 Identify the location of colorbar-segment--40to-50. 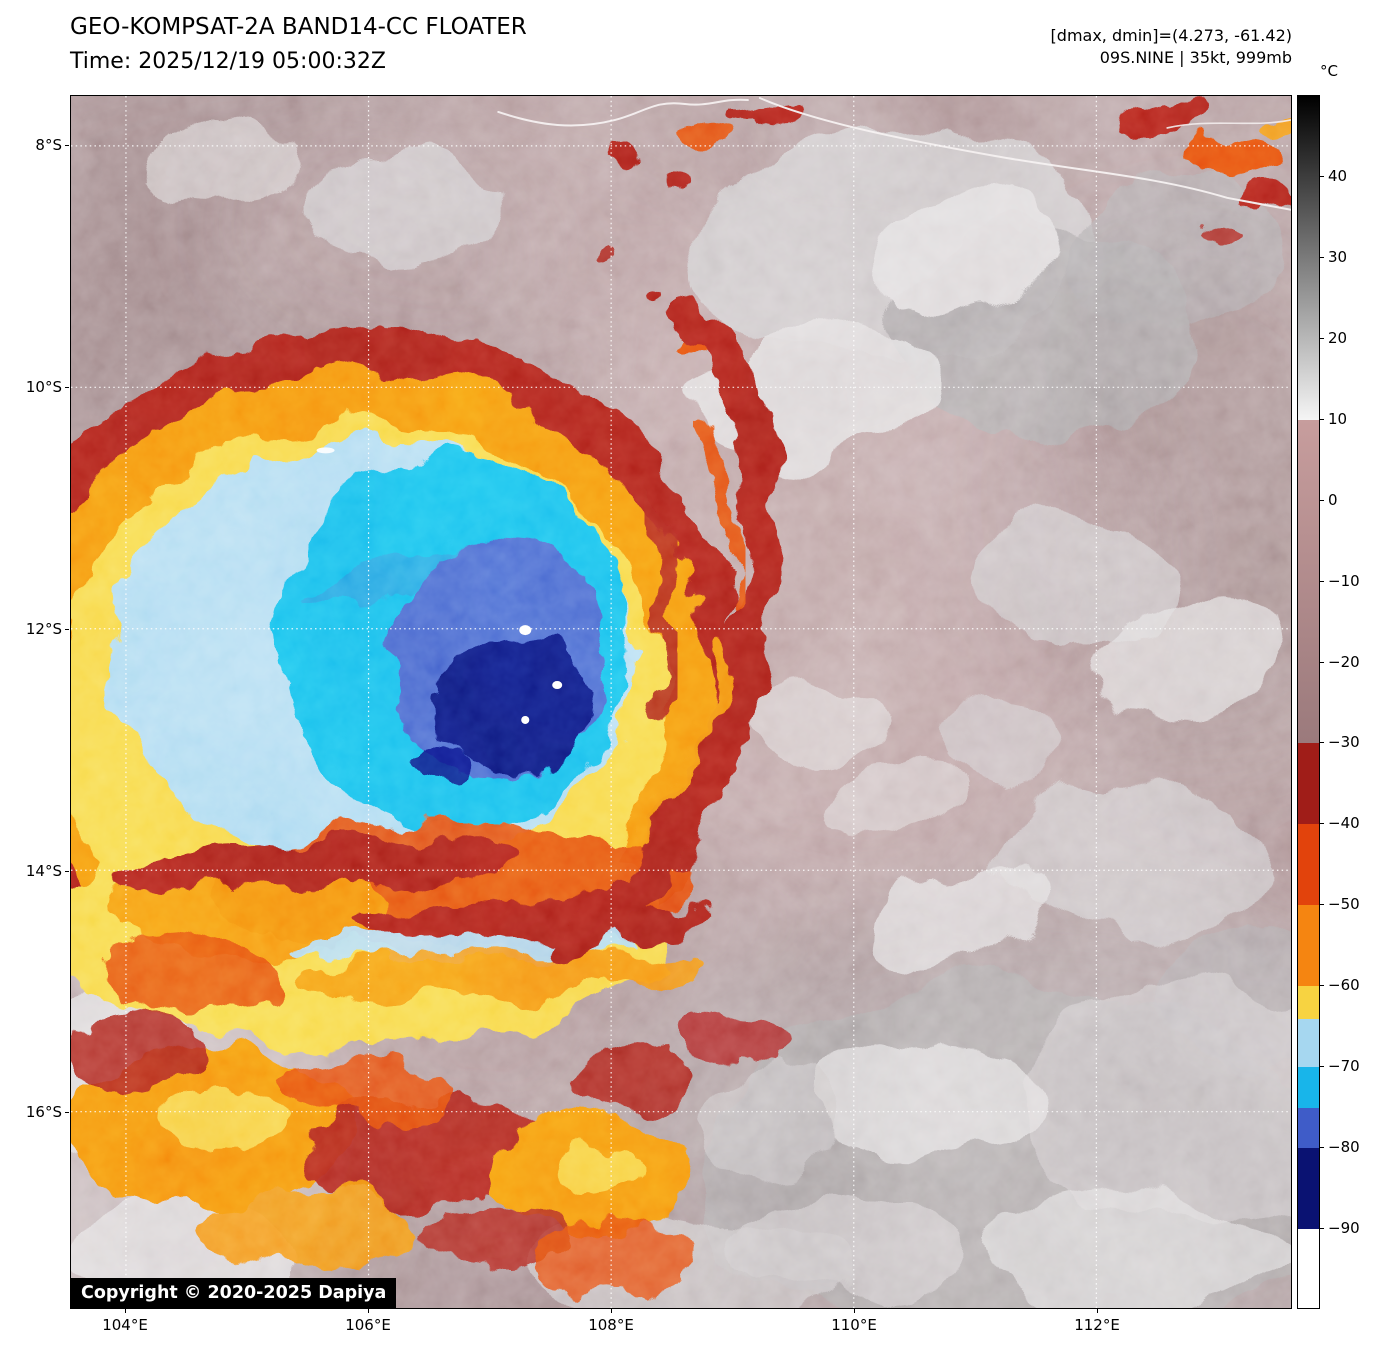
(1308, 865).